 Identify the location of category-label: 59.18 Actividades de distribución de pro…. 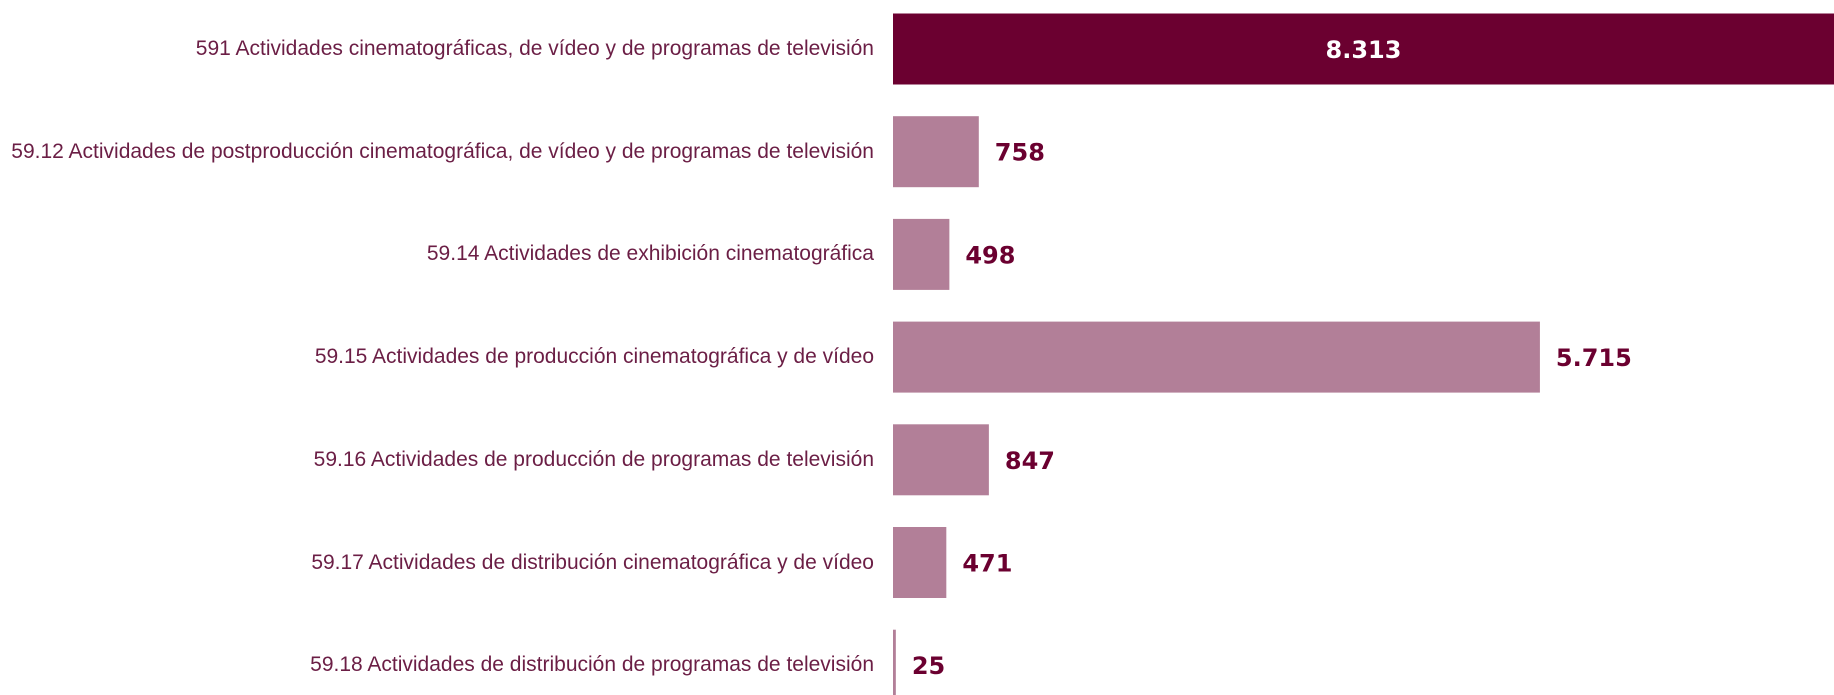
(592, 665).